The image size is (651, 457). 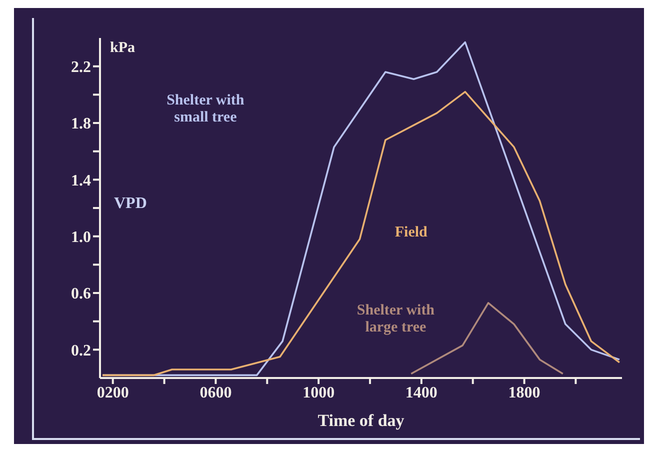 What do you see at coordinates (81, 351) in the screenshot?
I see `y-tick-label: 0.2` at bounding box center [81, 351].